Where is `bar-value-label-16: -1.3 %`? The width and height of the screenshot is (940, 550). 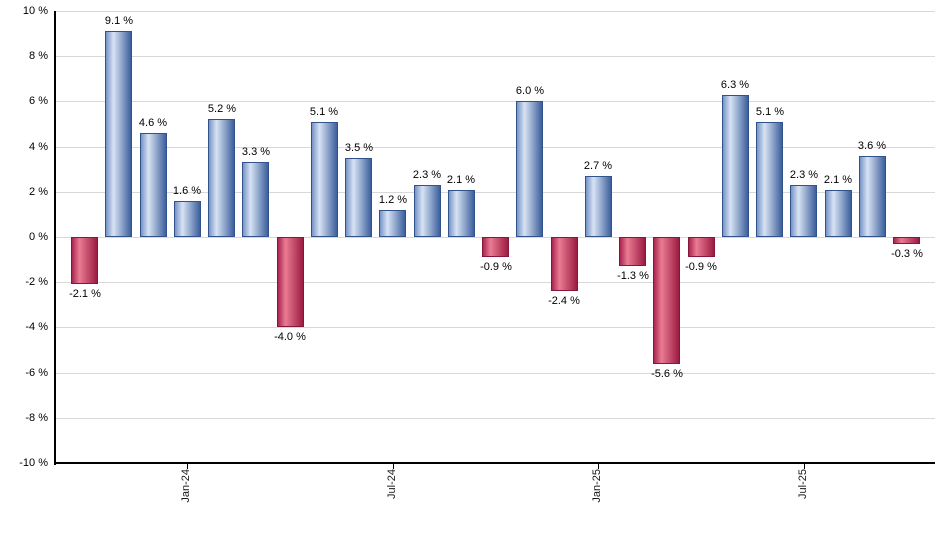 bar-value-label-16: -1.3 % is located at coordinates (633, 276).